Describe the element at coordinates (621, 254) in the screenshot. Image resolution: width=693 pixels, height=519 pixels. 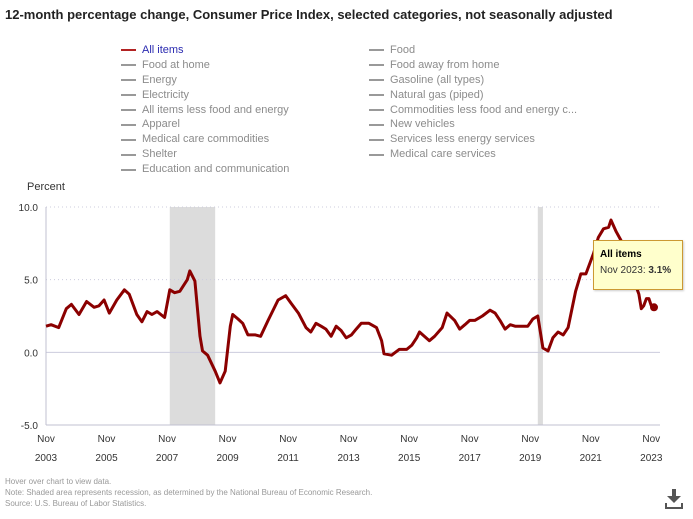
I see `tooltip-series: All items` at that location.